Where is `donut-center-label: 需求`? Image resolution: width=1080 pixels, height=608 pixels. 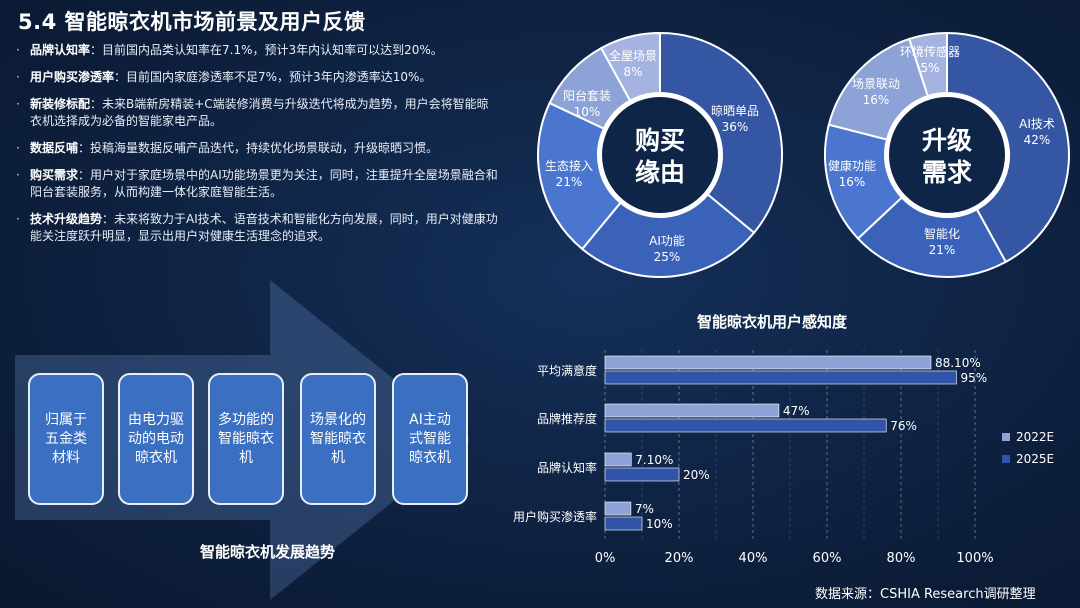
donut-center-label: 需求 is located at coordinates (947, 172).